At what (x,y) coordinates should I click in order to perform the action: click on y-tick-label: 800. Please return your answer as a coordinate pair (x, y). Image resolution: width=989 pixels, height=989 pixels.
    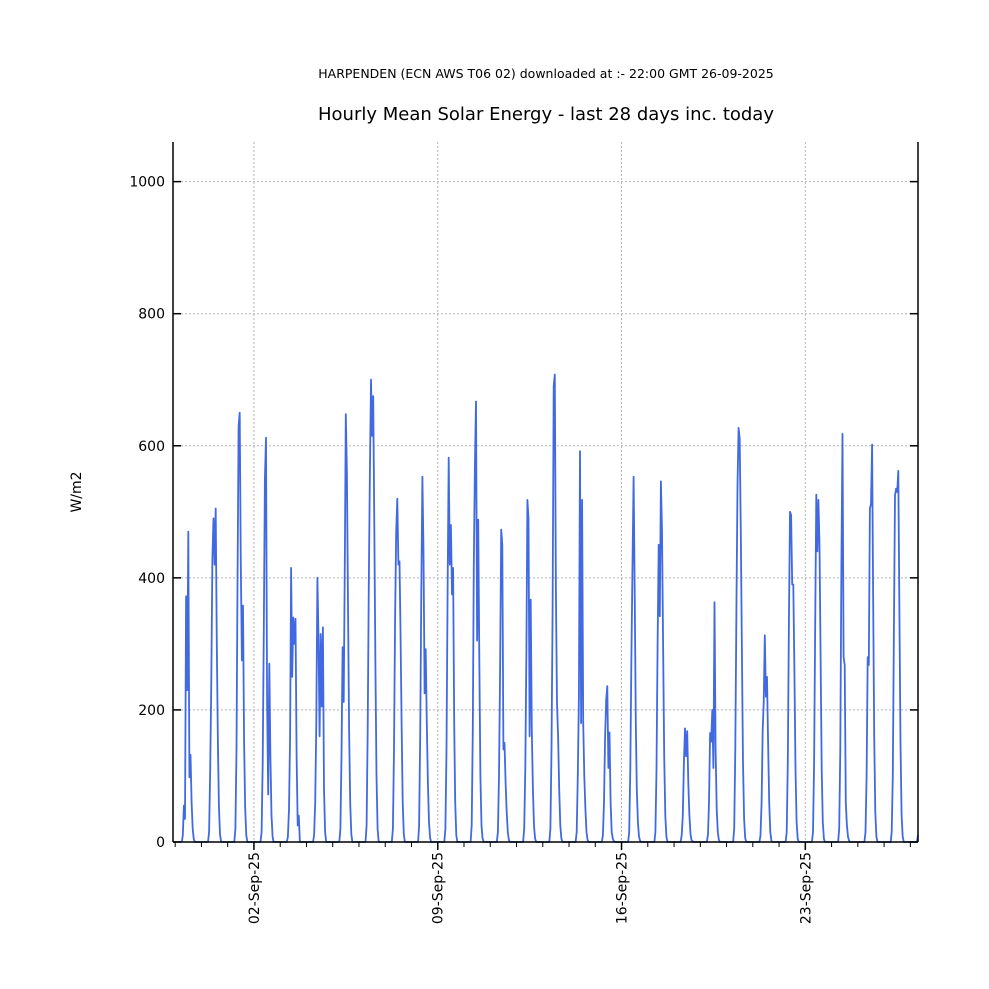
    Looking at the image, I should click on (151, 315).